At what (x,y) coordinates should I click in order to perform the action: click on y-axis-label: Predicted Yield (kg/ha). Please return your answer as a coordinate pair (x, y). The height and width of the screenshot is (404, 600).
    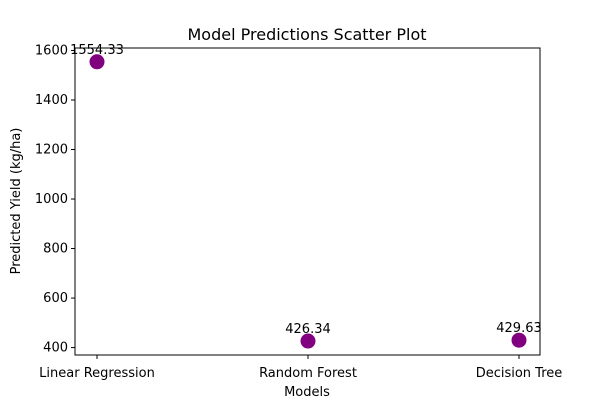
    Looking at the image, I should click on (16, 201).